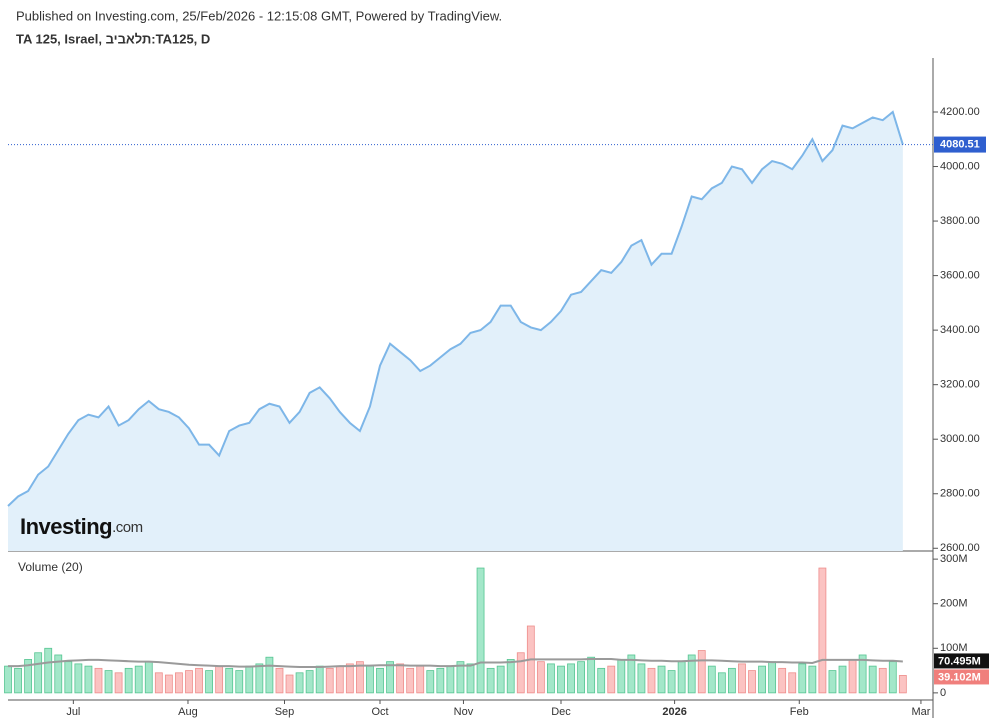 The width and height of the screenshot is (995, 724). What do you see at coordinates (66, 526) in the screenshot?
I see `watermark-brand: Investing` at bounding box center [66, 526].